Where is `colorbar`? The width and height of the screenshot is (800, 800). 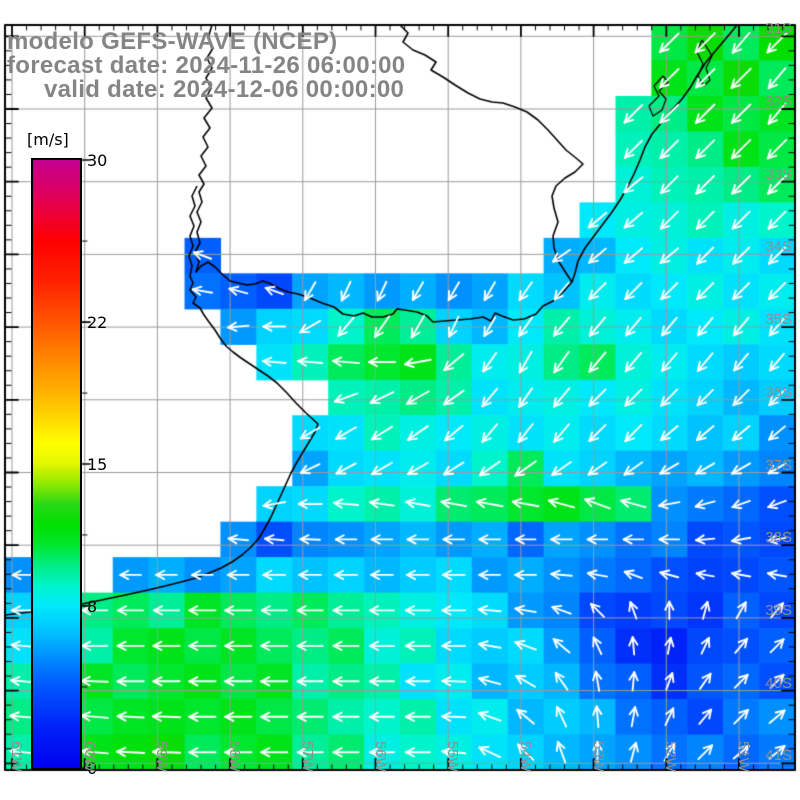
colorbar is located at coordinates (56, 464).